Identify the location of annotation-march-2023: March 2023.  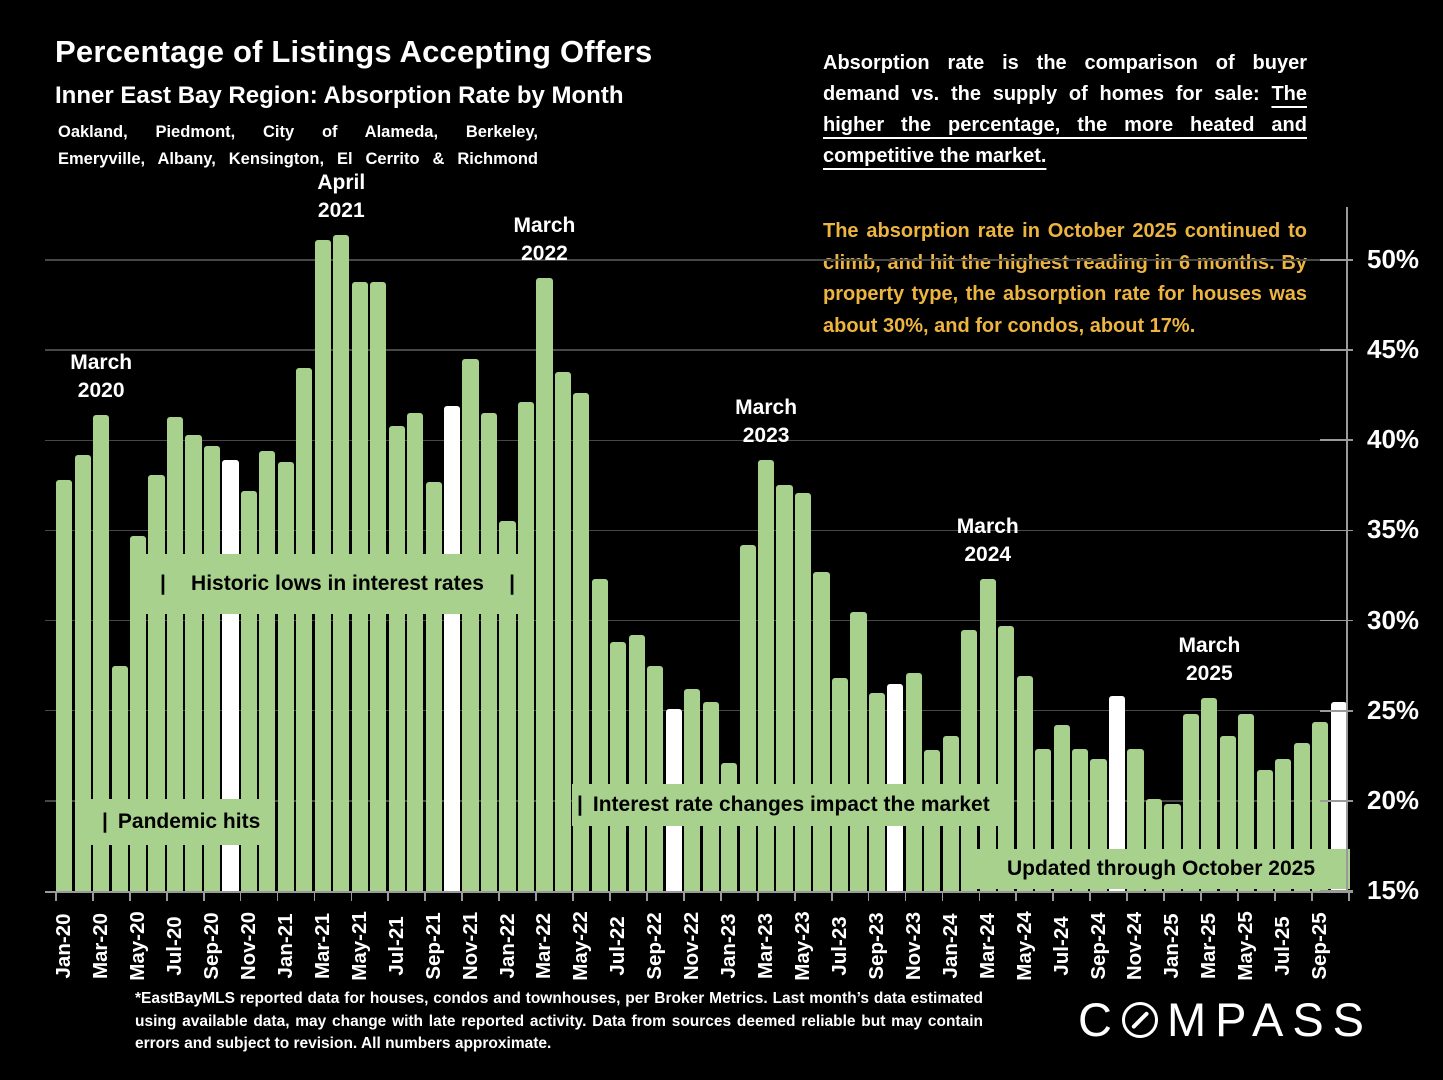
(766, 422).